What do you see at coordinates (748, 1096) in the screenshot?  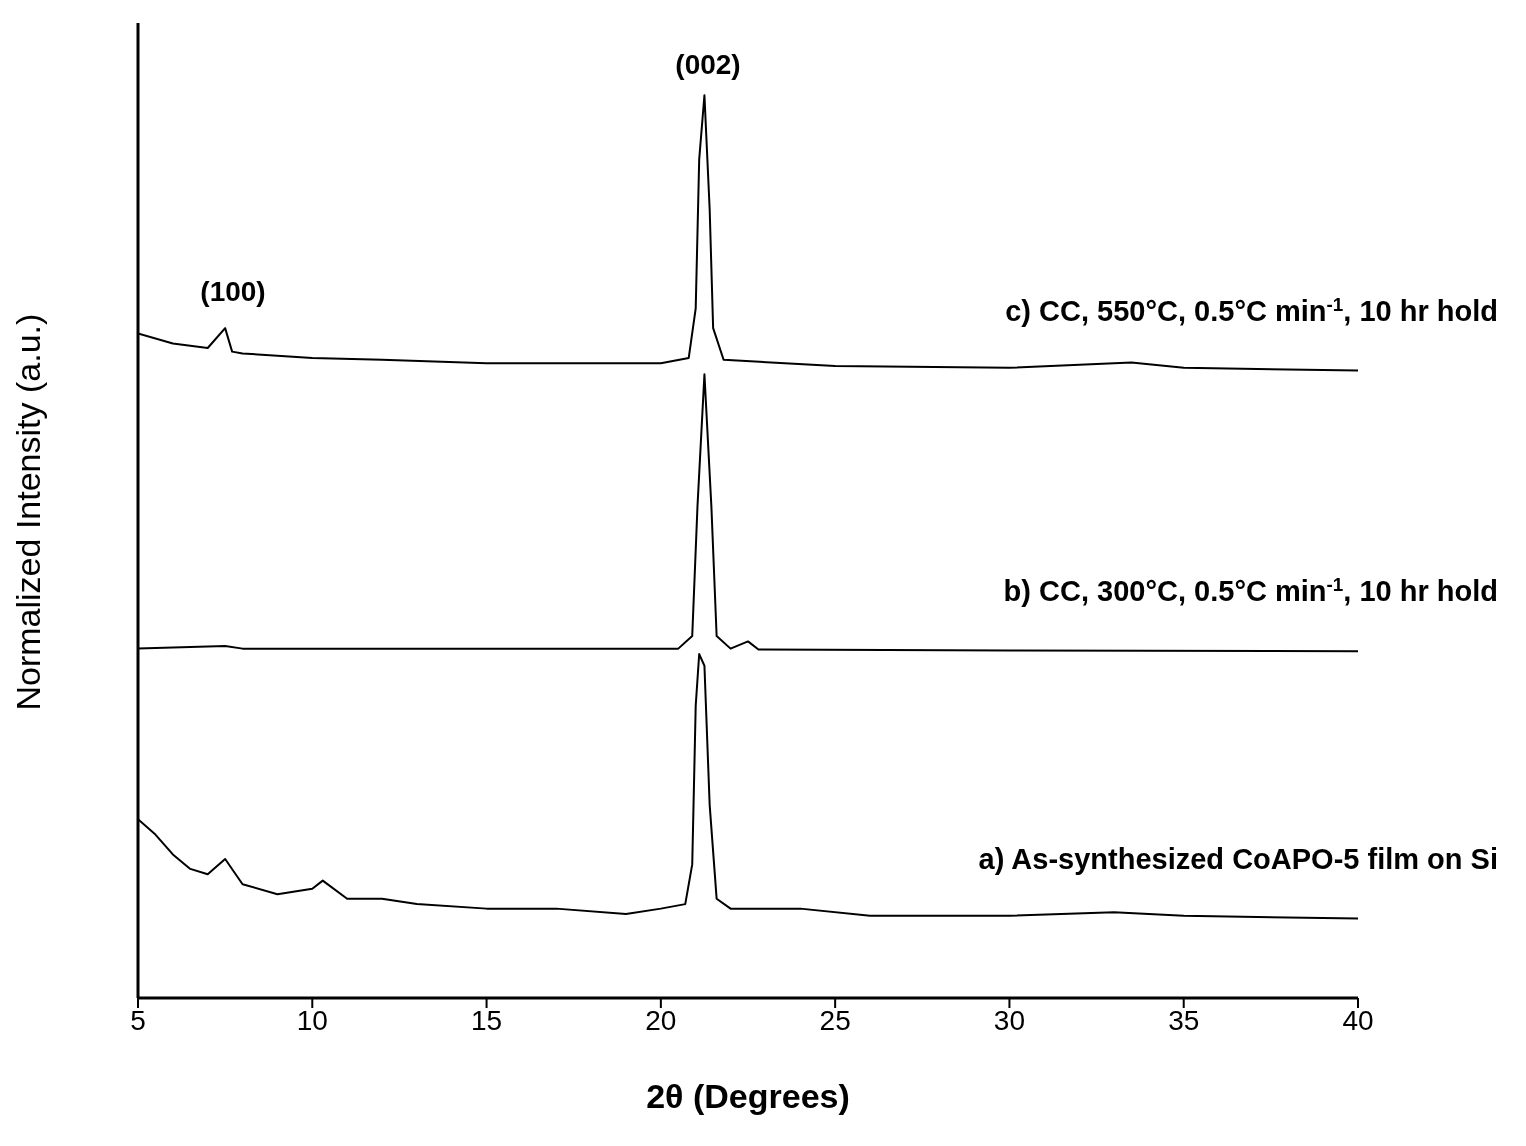 I see `x-axis-title: 2θ (Degrees)` at bounding box center [748, 1096].